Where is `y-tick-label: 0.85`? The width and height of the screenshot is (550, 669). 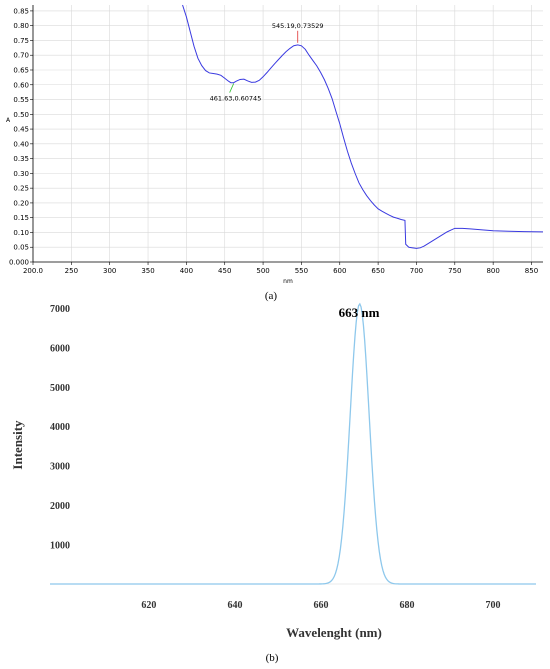 y-tick-label: 0.85 is located at coordinates (21, 11).